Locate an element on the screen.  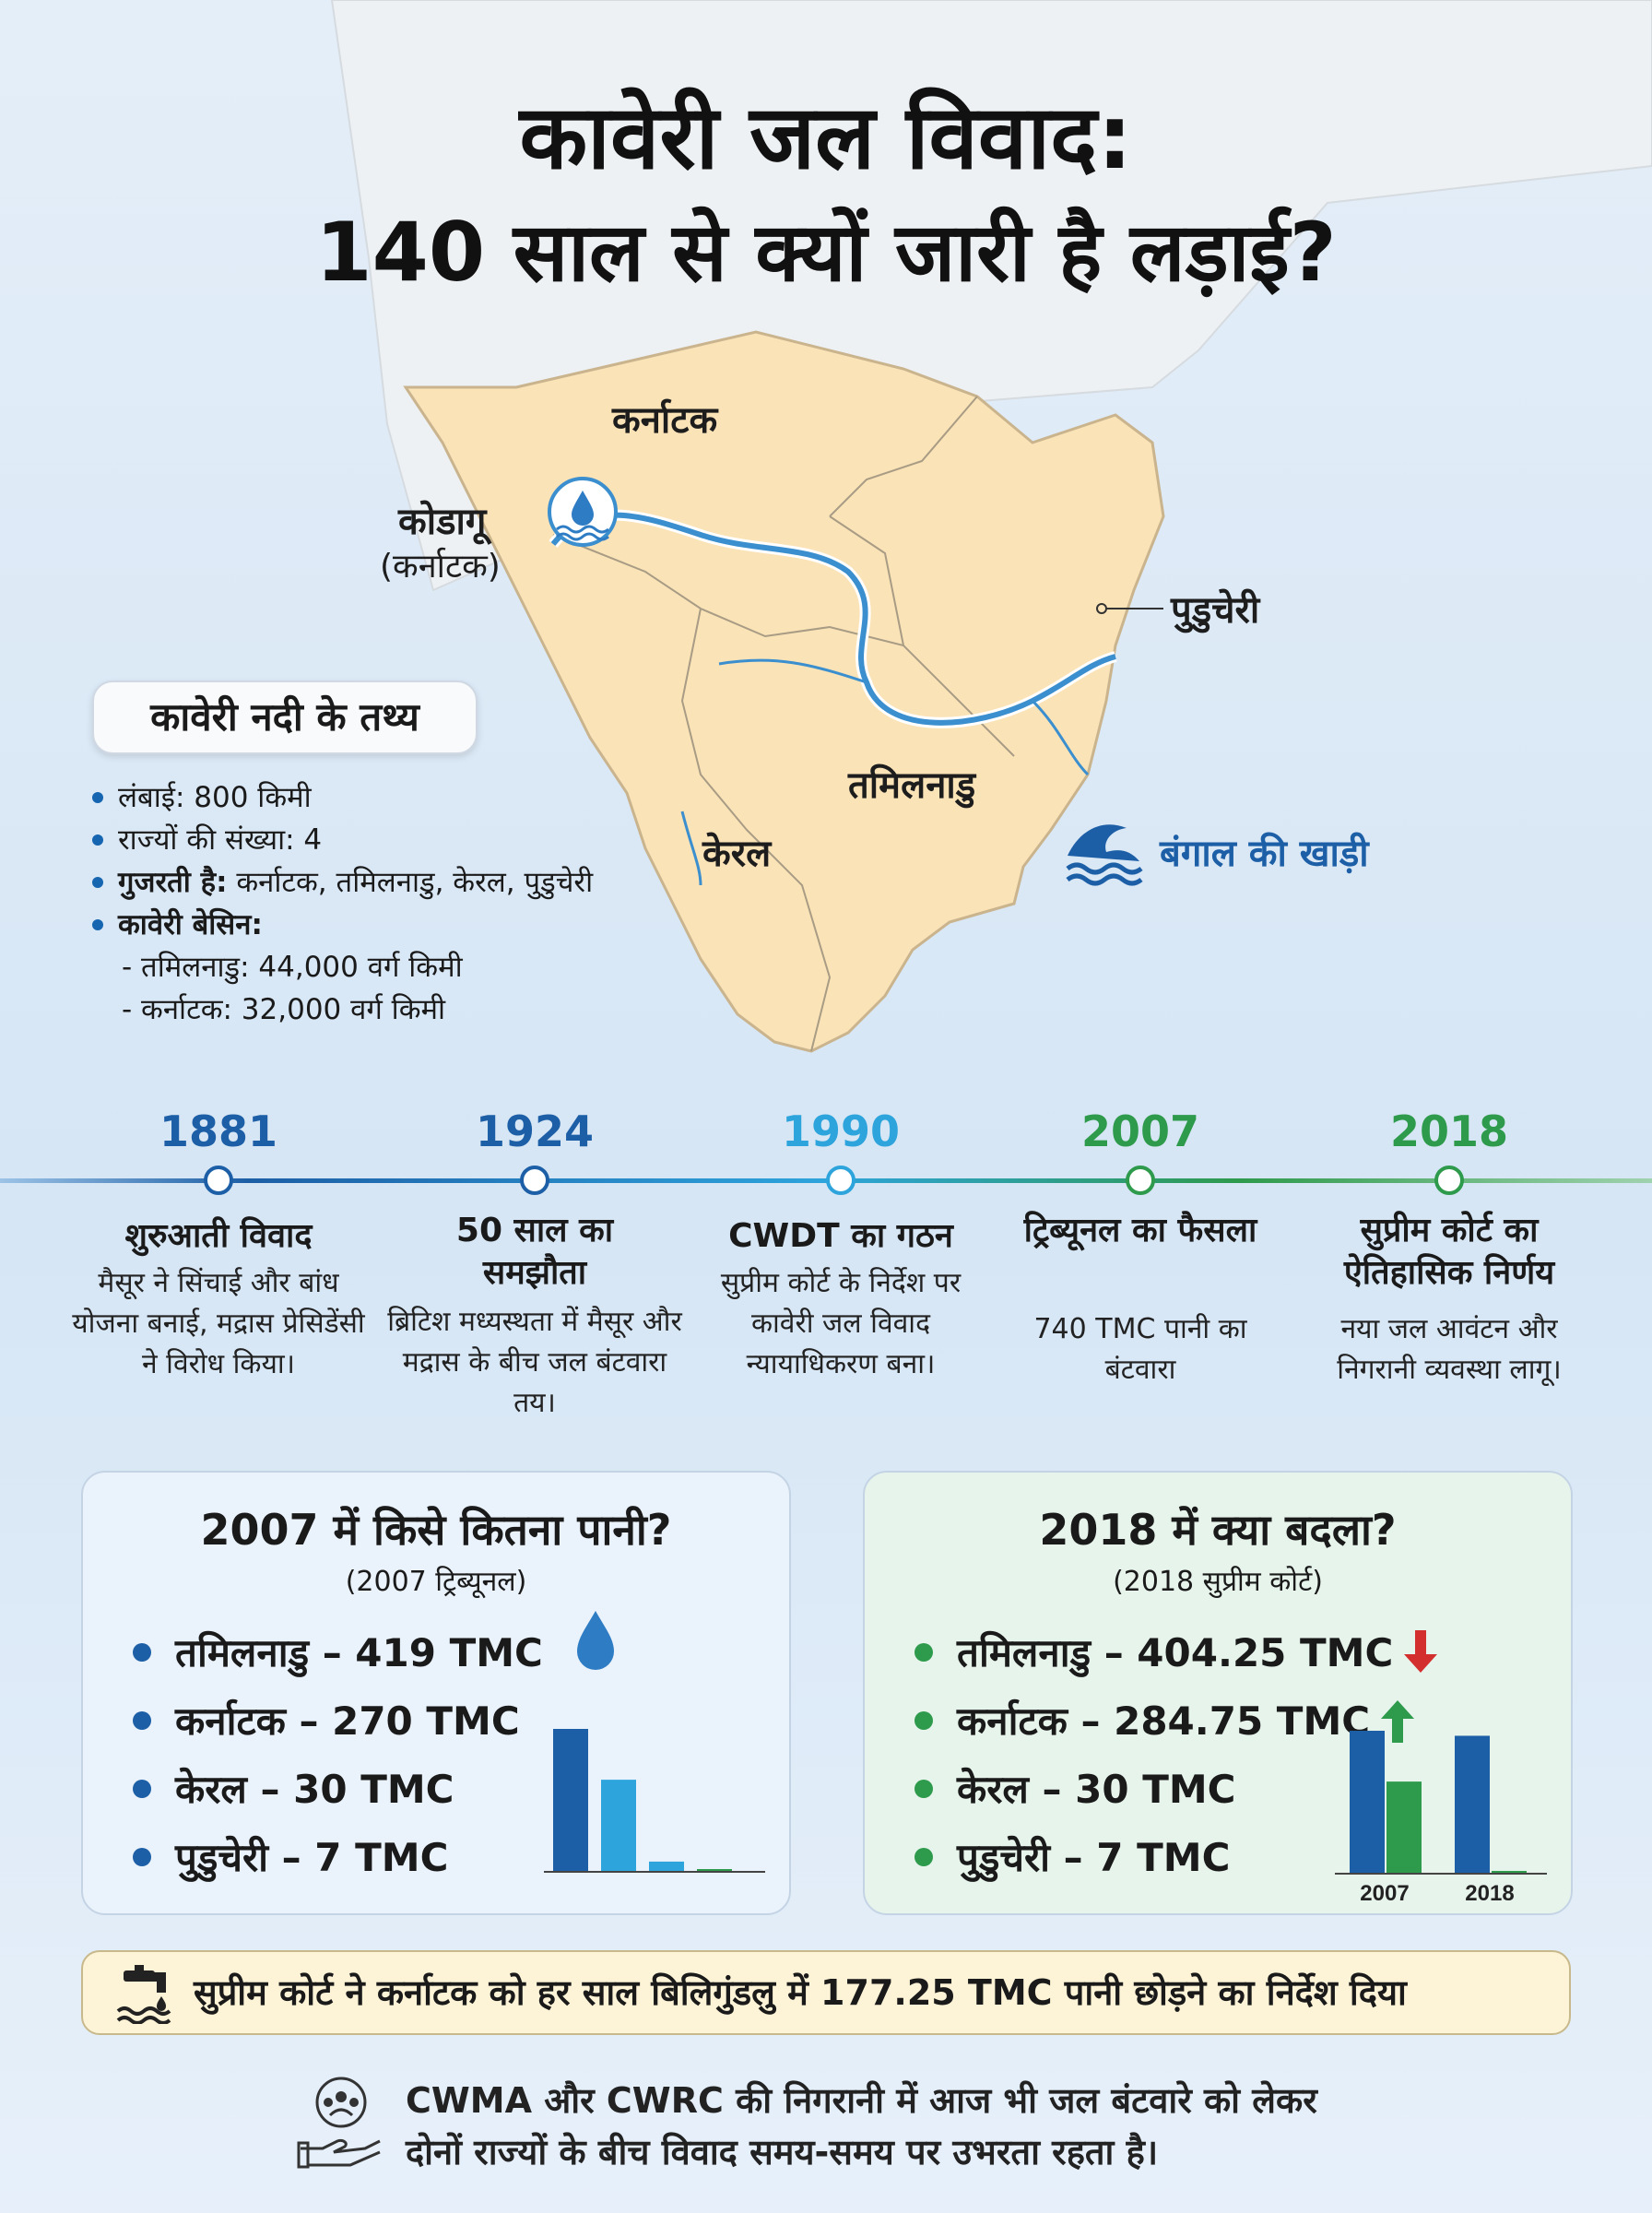
arrow-up-icon is located at coordinates (1398, 1721).